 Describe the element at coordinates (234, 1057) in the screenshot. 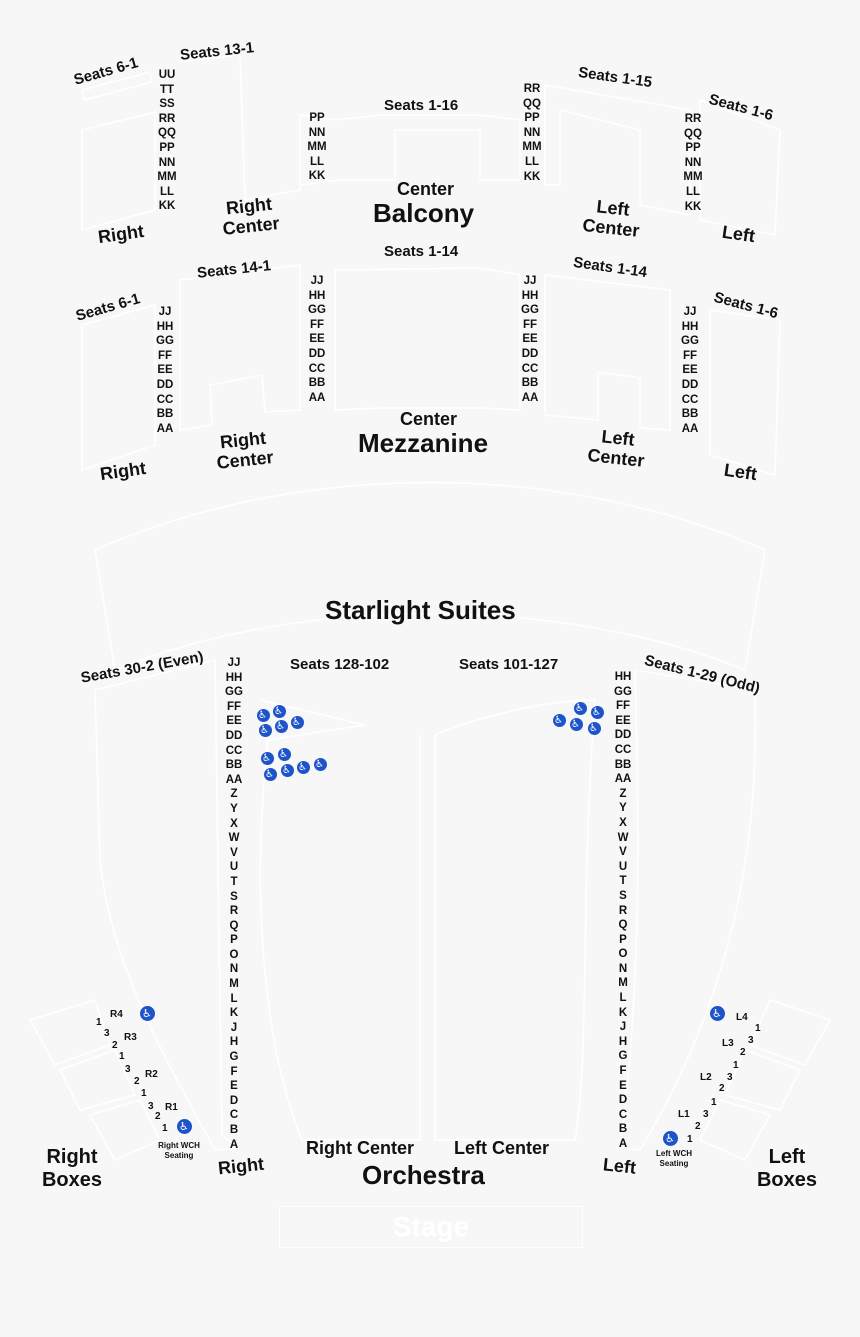

I see `row-label: G` at that location.